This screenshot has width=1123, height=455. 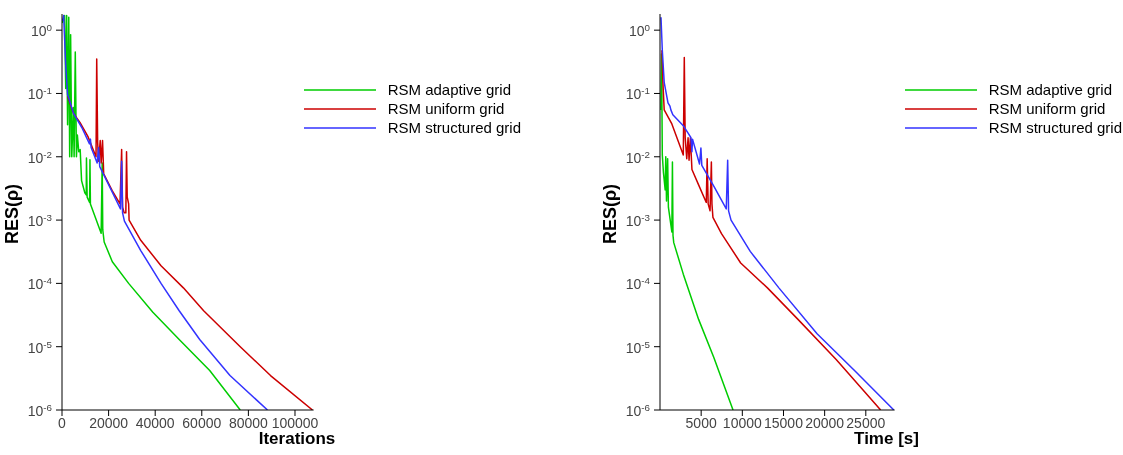 What do you see at coordinates (701, 422) in the screenshot?
I see `x-tick-label: 5000` at bounding box center [701, 422].